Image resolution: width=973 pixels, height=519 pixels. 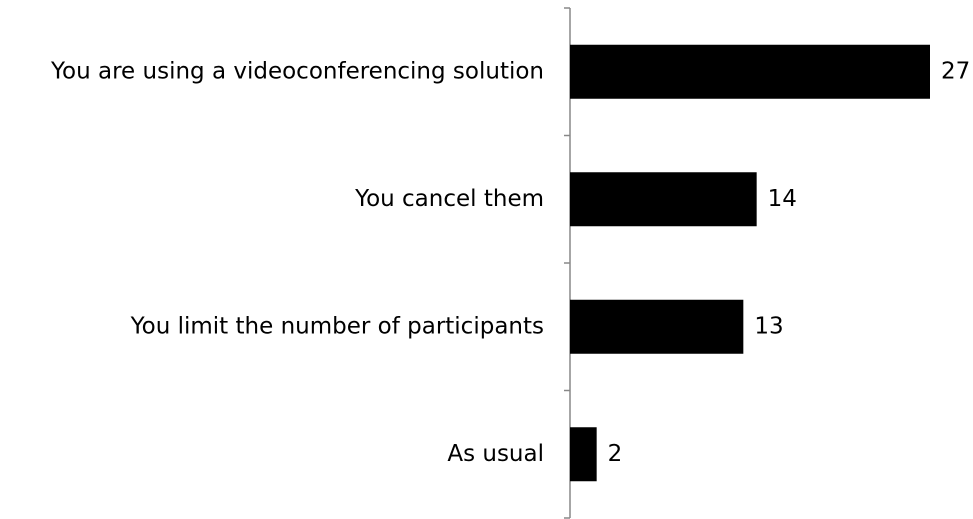 I want to click on category-label: You cancel them, so click(x=449, y=199).